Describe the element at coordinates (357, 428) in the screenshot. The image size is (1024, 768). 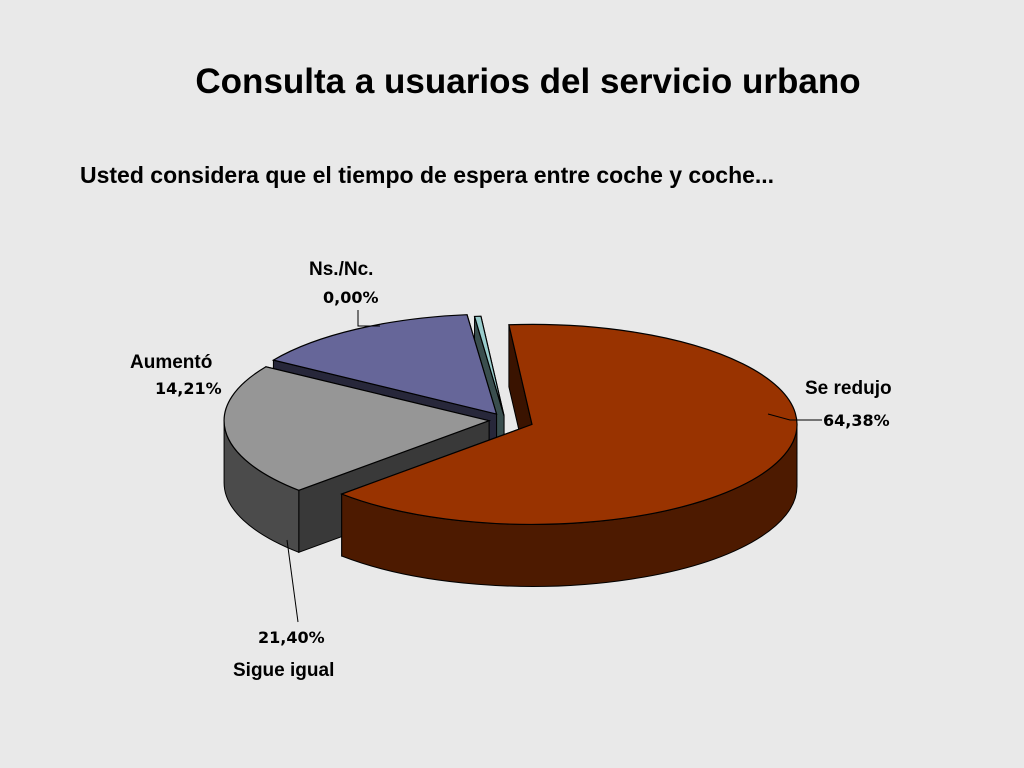
I see `slice-top-sigue-igual` at that location.